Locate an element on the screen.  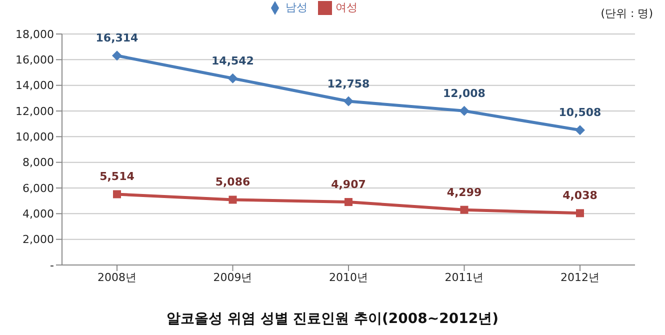
data-label: 4,038 is located at coordinates (580, 195).